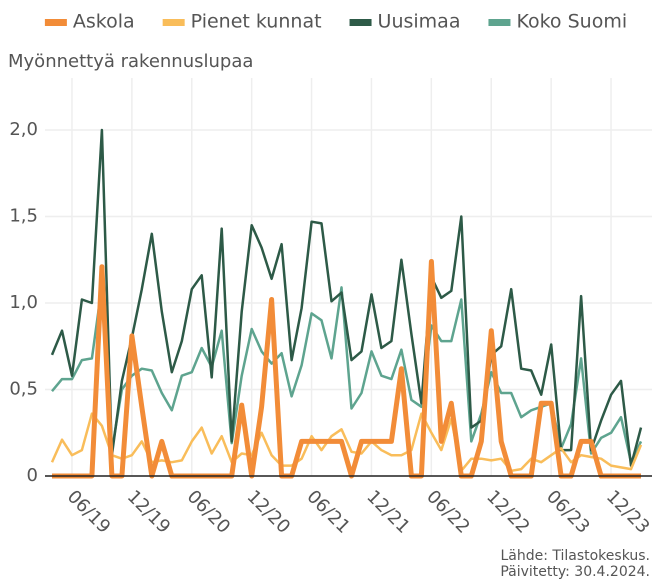  Describe the element at coordinates (149, 512) in the screenshot. I see `x-tick-label: 12/19` at that location.